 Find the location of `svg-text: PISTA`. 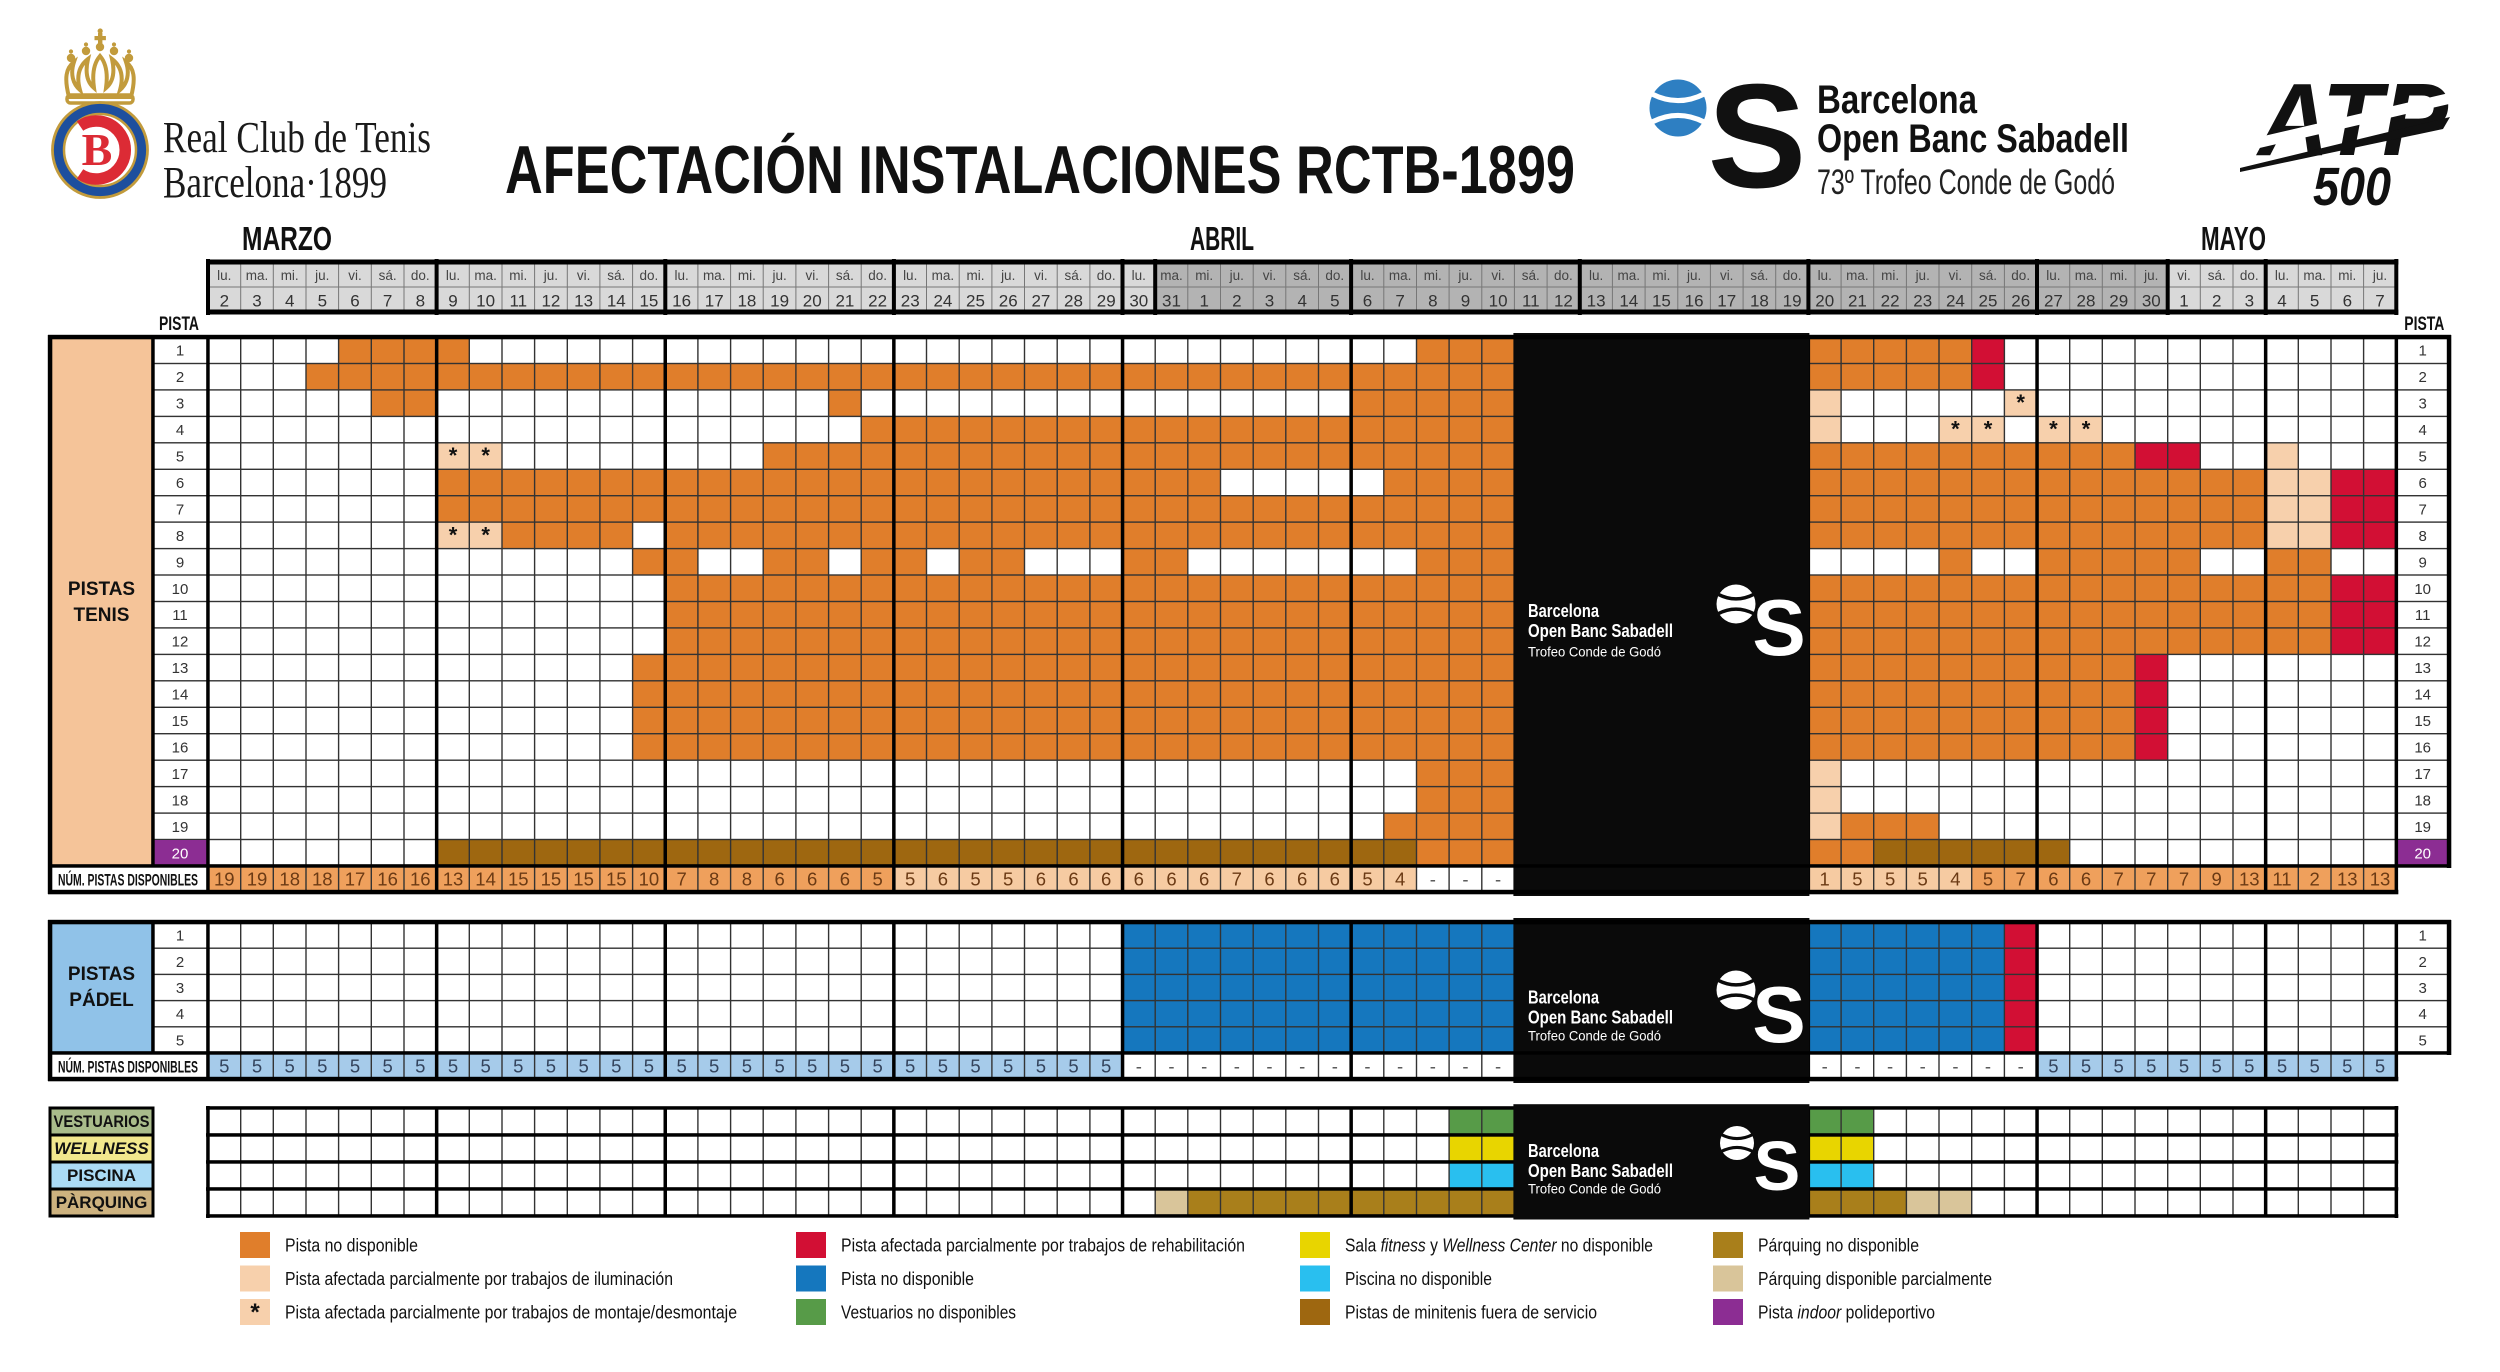

svg-text: PISTA is located at coordinates (2424, 324).